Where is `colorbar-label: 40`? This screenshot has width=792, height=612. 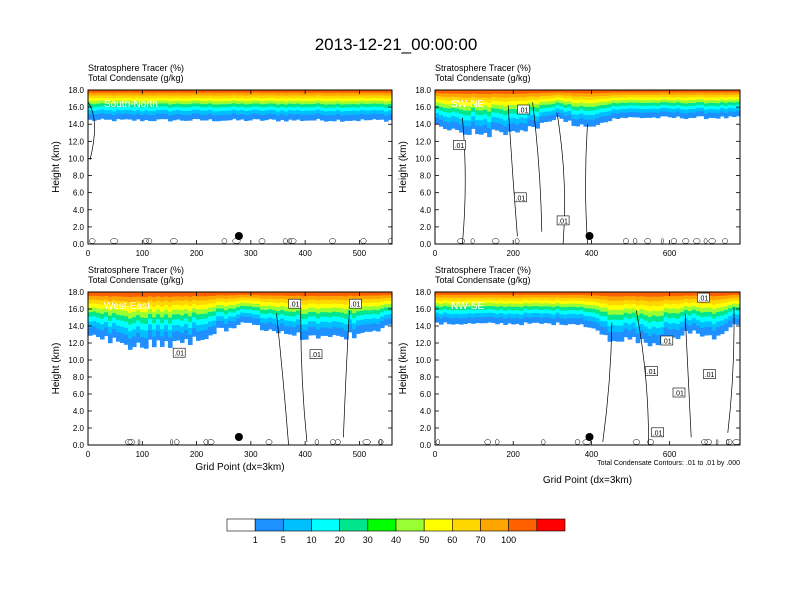
colorbar-label: 40 is located at coordinates (396, 540).